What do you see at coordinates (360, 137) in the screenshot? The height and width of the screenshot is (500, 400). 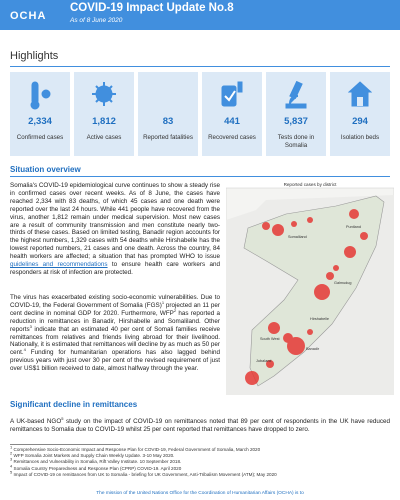 I see `highlight-label: Isolation beds` at bounding box center [360, 137].